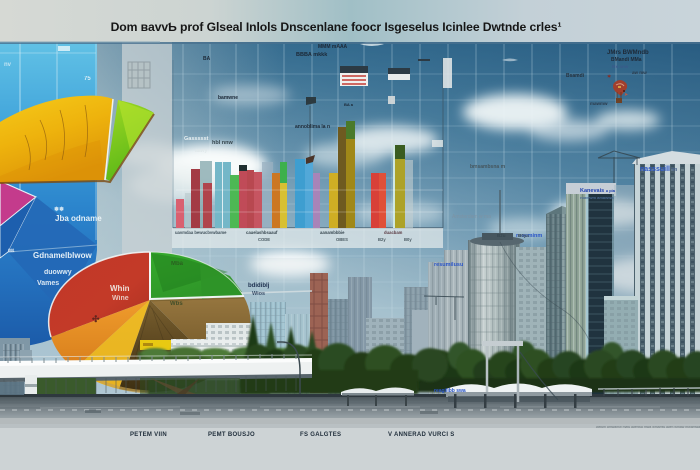 This screenshot has height=470, width=700. Describe the element at coordinates (448, 265) in the screenshot. I see `svg-text: resumilusu` at that location.